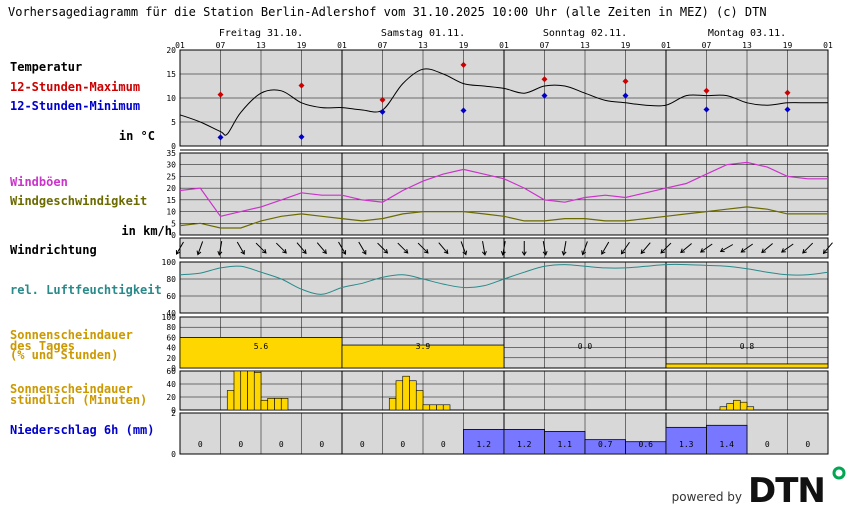  I want to click on y-tick-label: 35, so click(171, 153).